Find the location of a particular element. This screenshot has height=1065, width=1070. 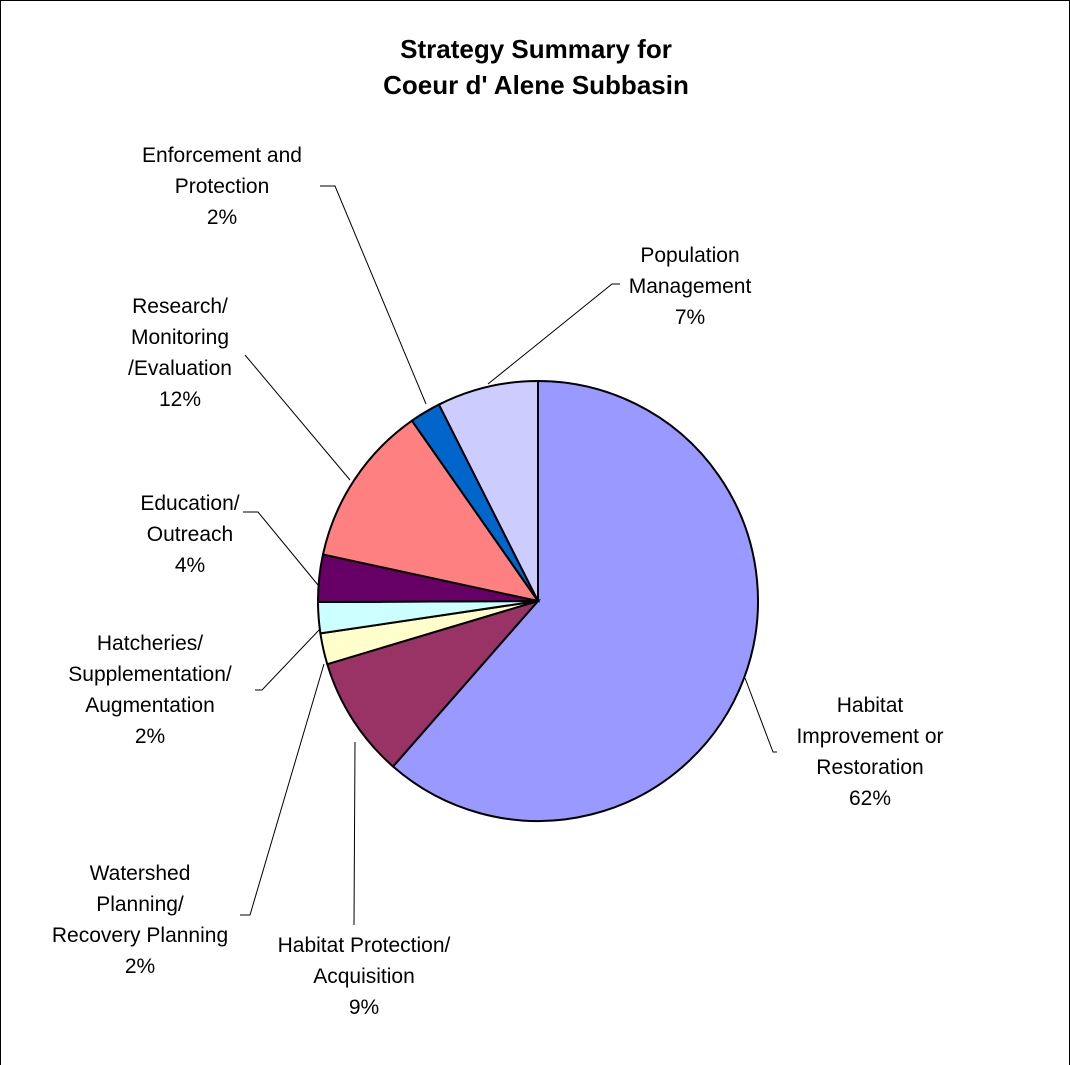

slice-label-4: Education/Outreach 4% is located at coordinates (189, 534).